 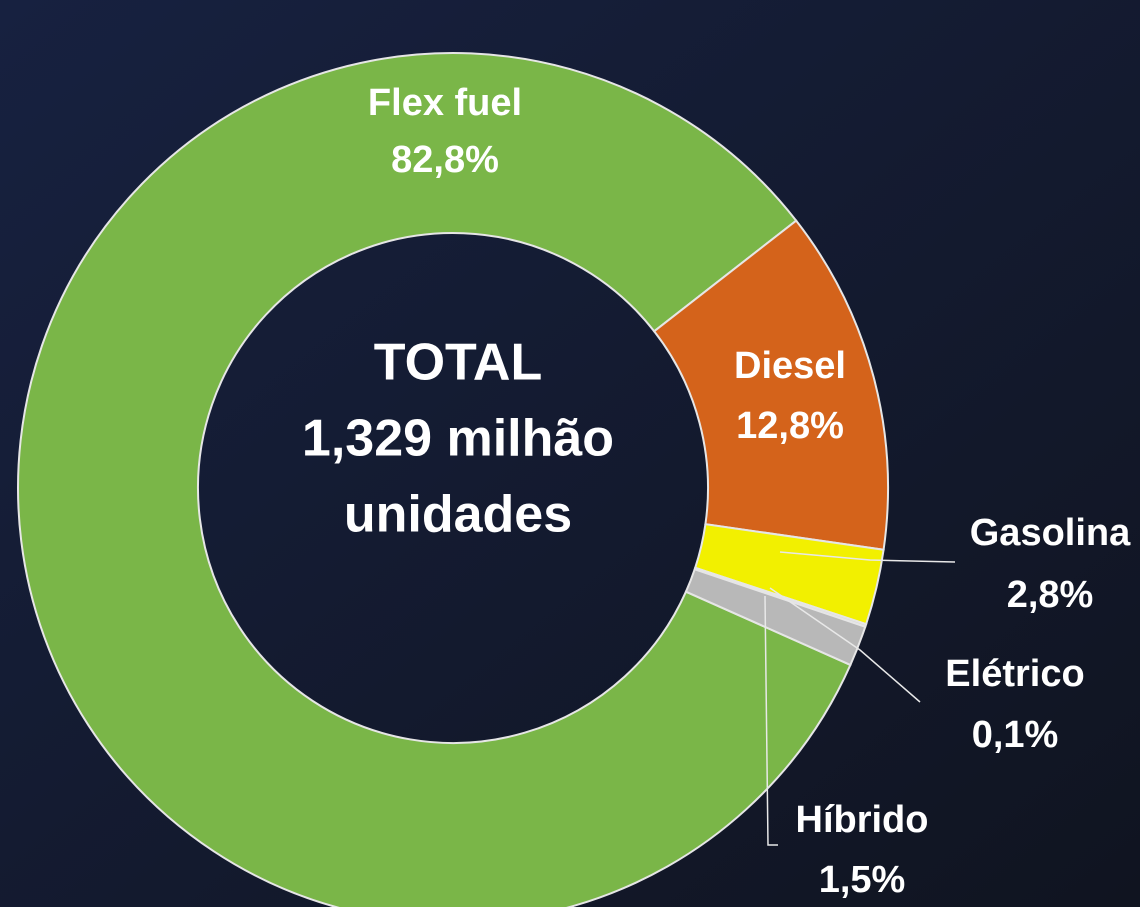 I want to click on slice-label: Flex fuel, so click(x=445, y=103).